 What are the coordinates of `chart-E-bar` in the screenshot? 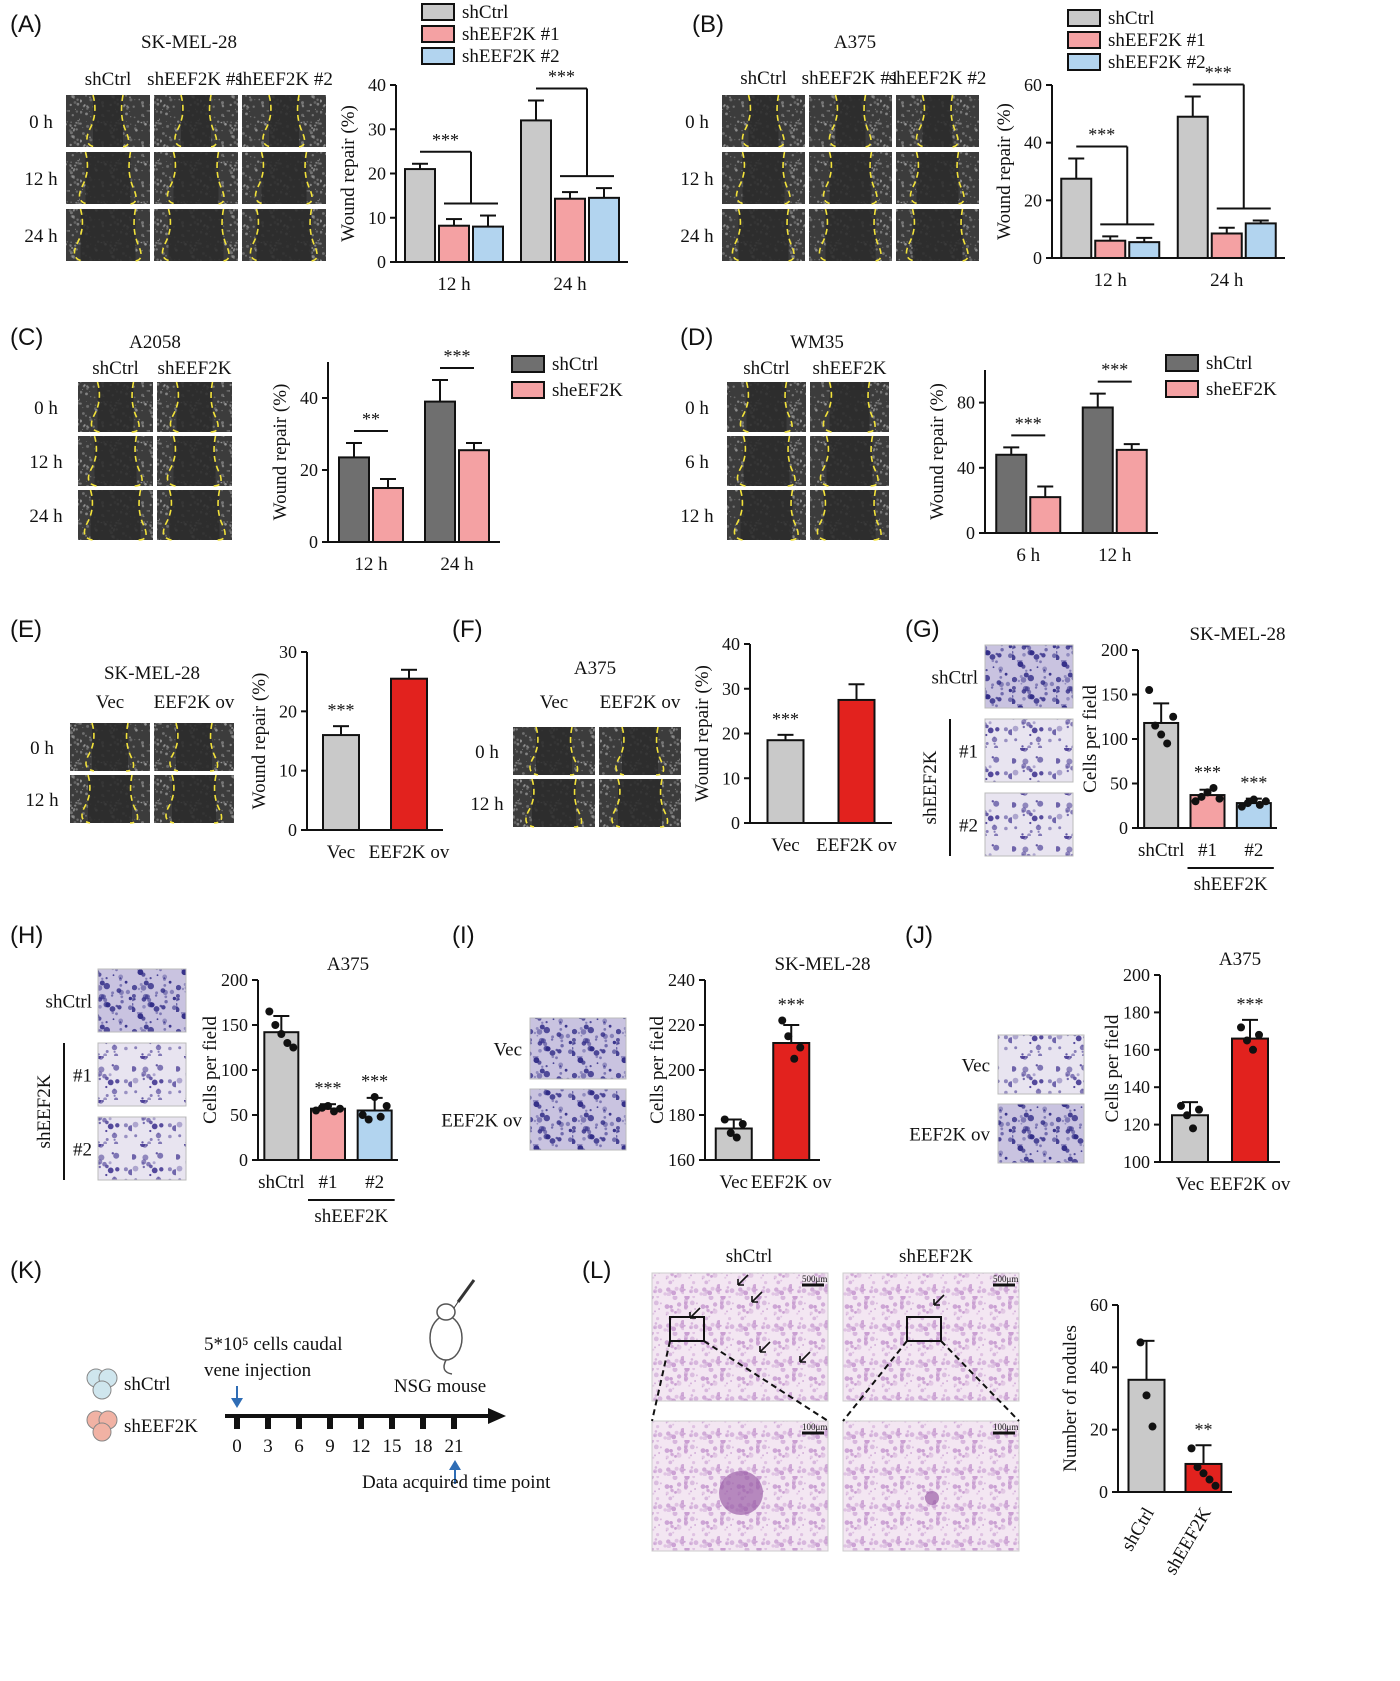 It's located at (409, 754).